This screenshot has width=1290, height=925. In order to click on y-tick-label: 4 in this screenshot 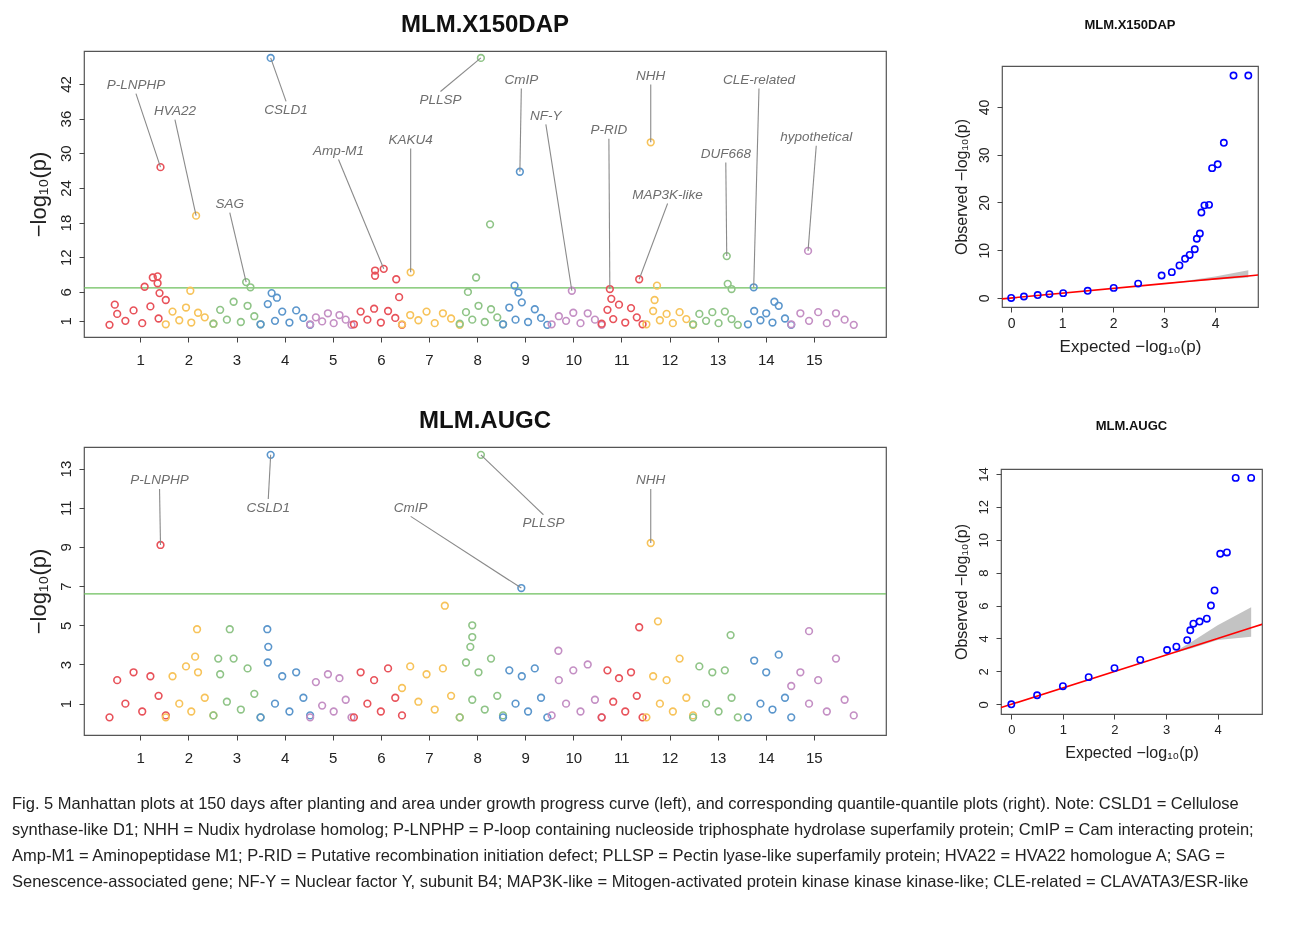, I will do `click(983, 639)`.